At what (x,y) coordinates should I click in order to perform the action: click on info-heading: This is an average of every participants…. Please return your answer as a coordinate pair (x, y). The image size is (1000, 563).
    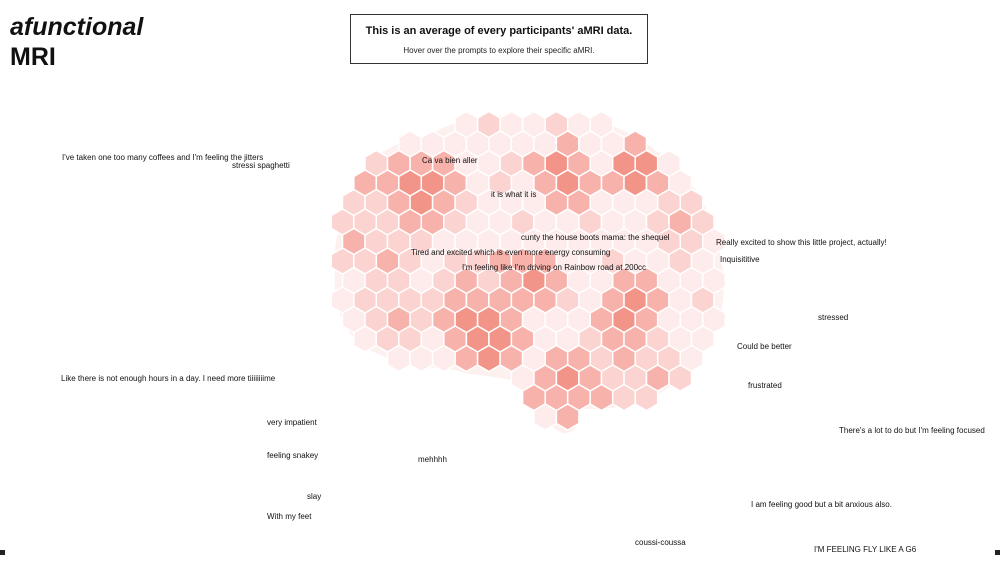
    Looking at the image, I should click on (499, 31).